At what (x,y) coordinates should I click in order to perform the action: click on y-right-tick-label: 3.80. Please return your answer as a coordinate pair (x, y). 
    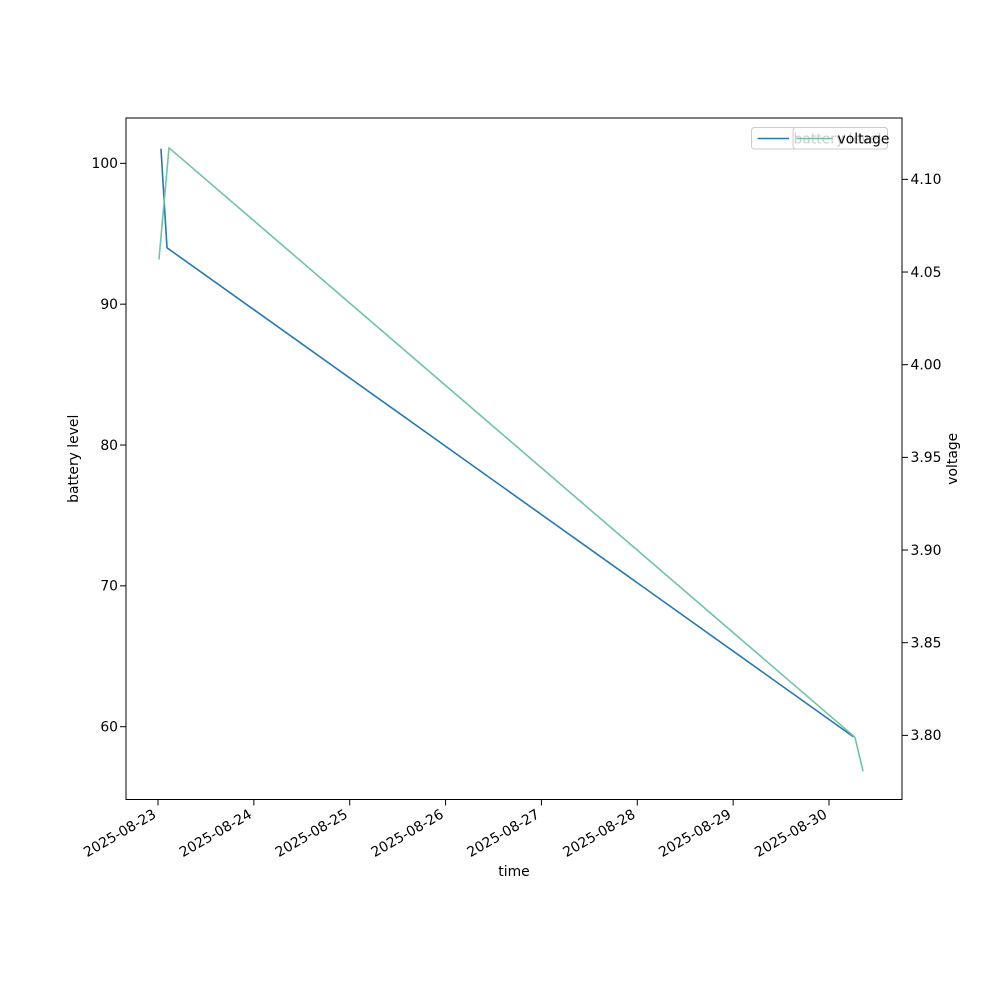
    Looking at the image, I should click on (926, 736).